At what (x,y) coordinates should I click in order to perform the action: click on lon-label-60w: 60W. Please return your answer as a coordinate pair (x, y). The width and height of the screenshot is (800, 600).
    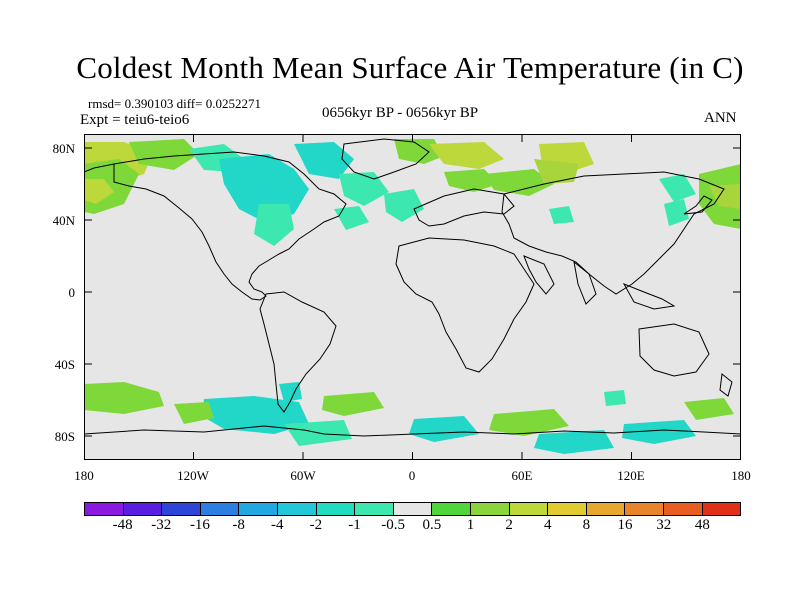
    Looking at the image, I should click on (303, 475).